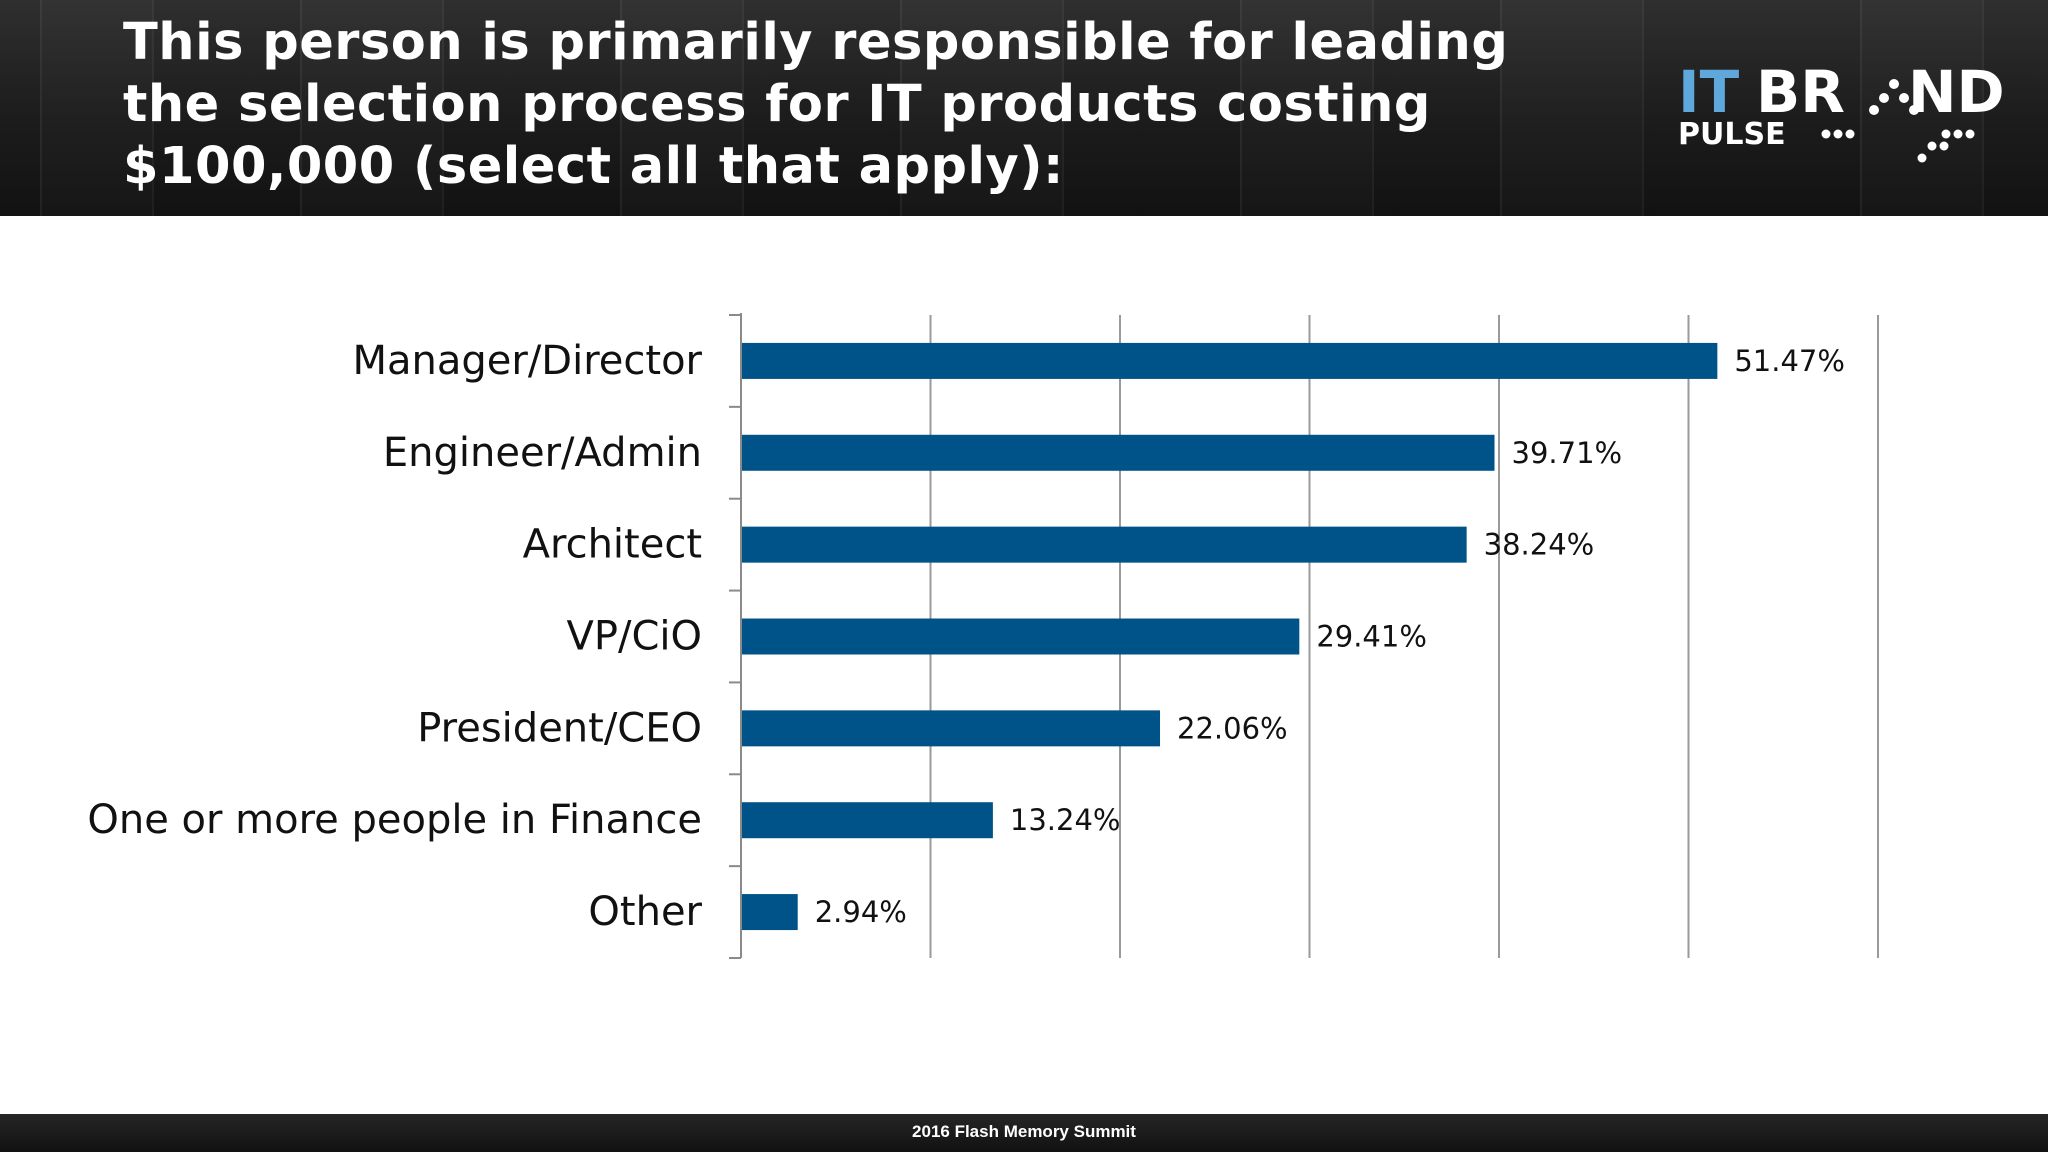  Describe the element at coordinates (635, 637) in the screenshot. I see `category-label: VP/CiO` at that location.